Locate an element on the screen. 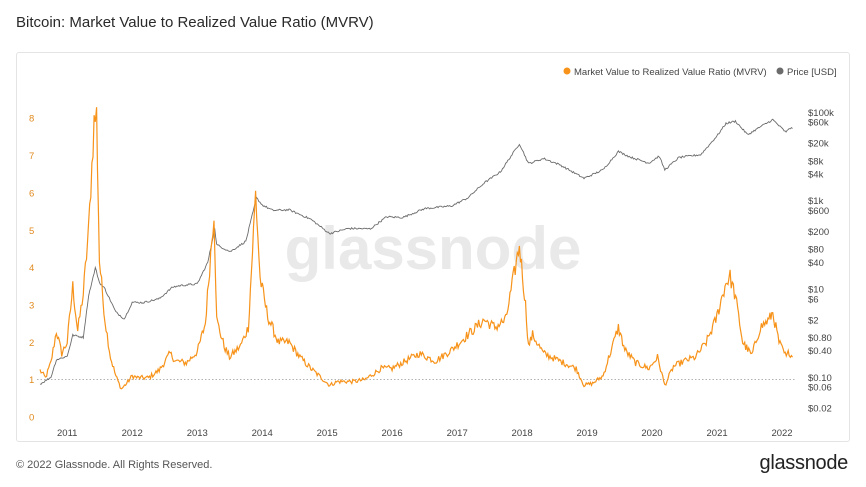  legend-price-label: Price [USD] is located at coordinates (812, 72).